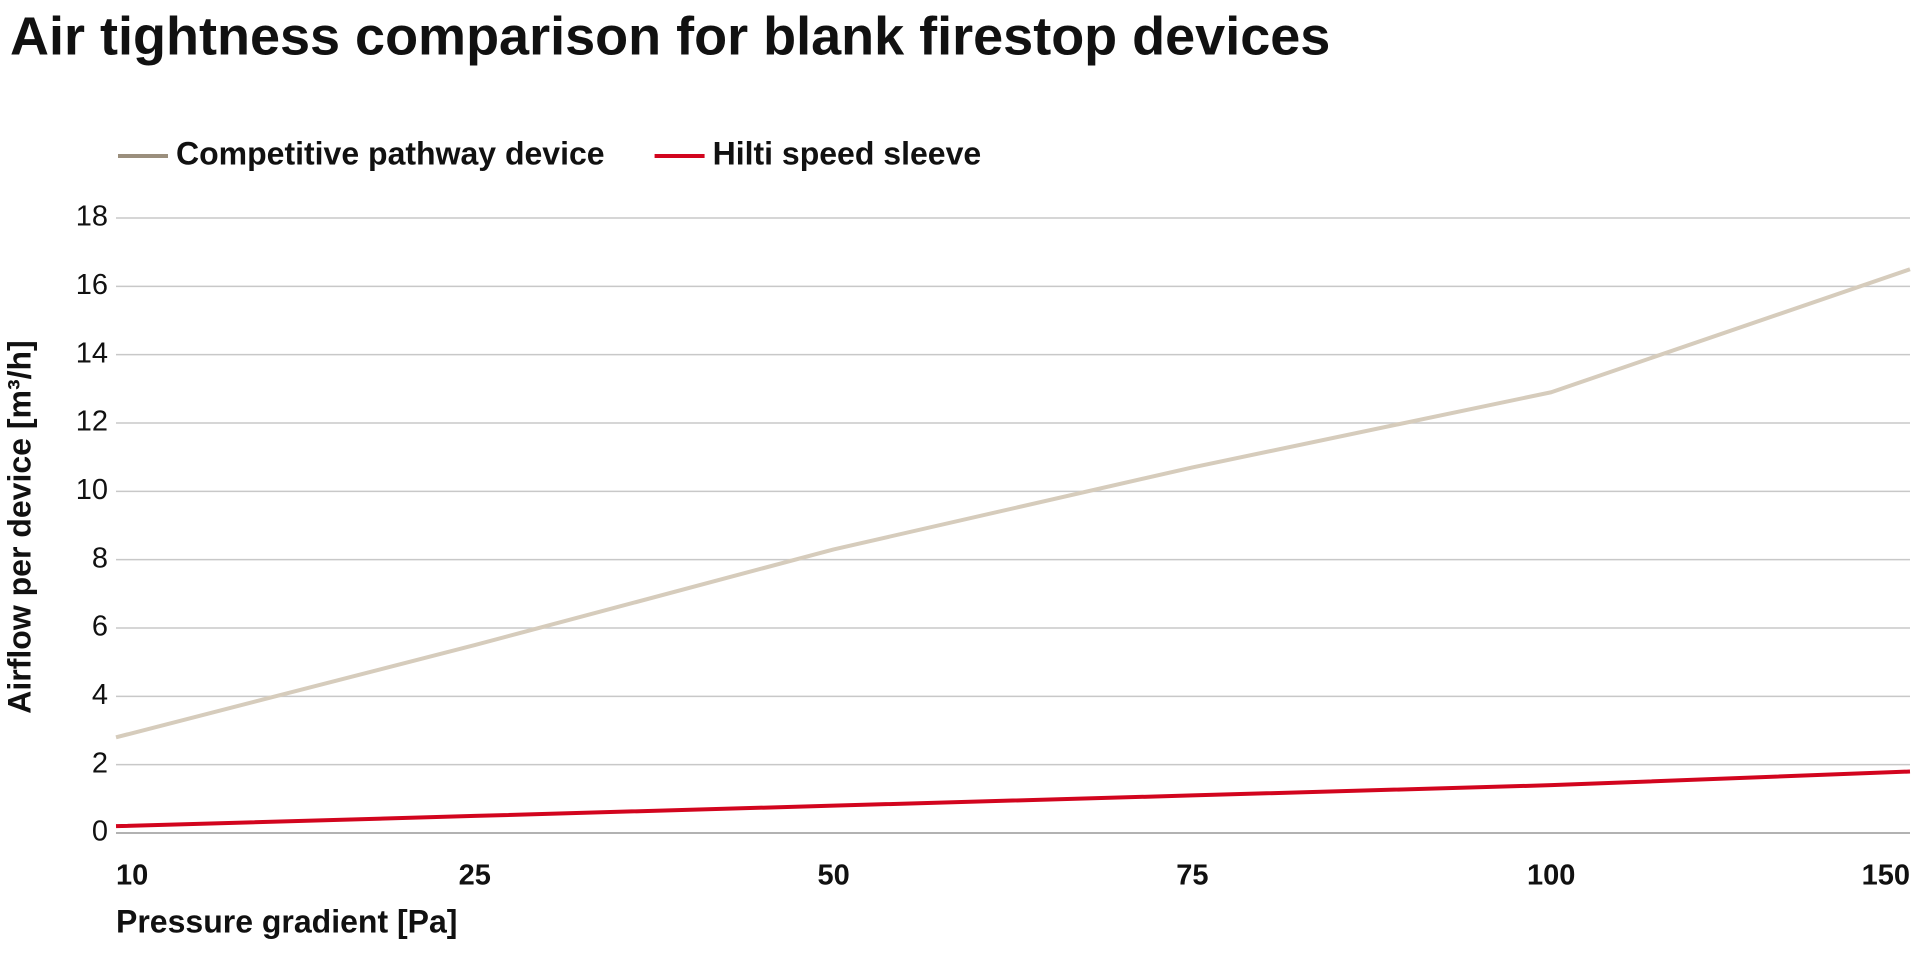 The width and height of the screenshot is (1920, 954). Describe the element at coordinates (100, 695) in the screenshot. I see `y-tick-label: 4` at that location.